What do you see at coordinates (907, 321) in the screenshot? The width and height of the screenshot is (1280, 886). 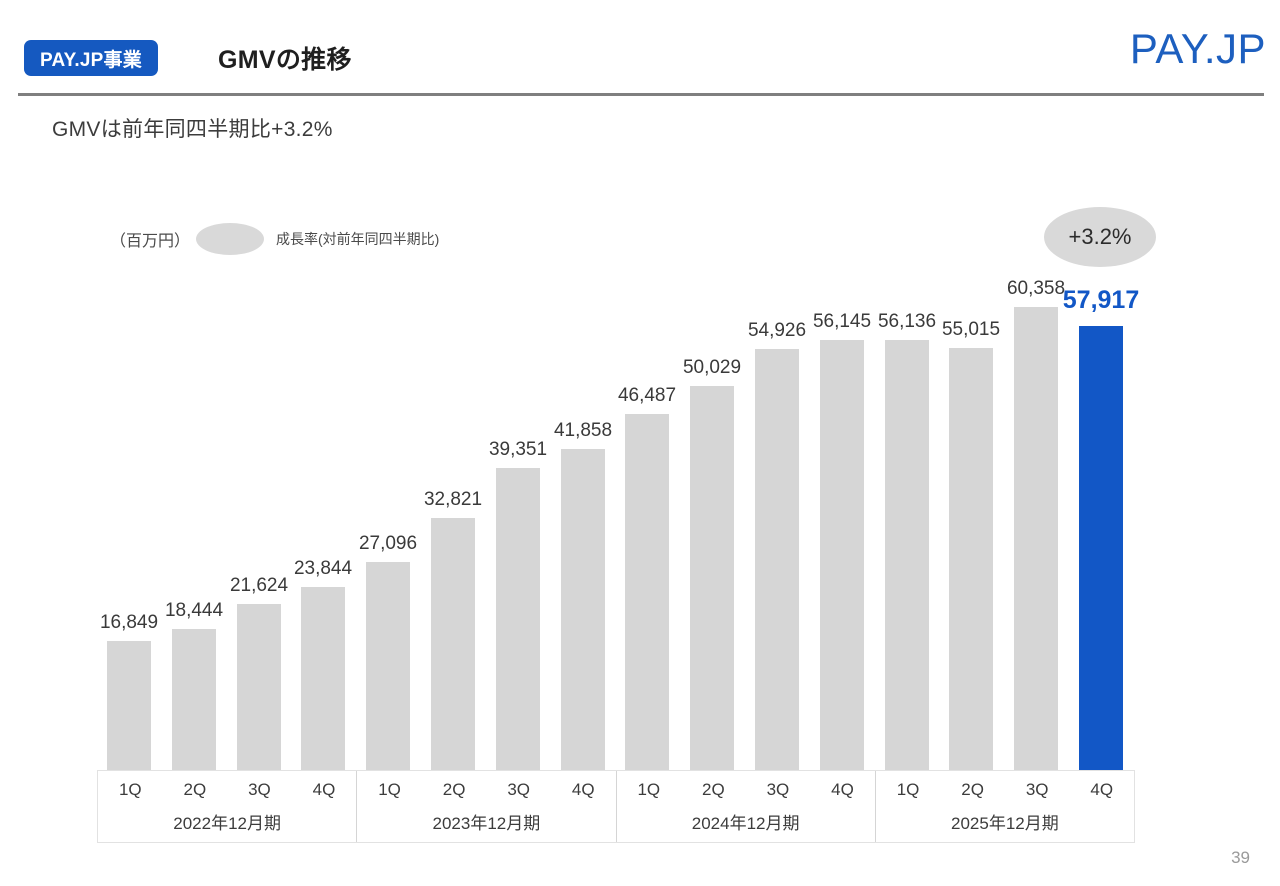 I see `bar-value-label: 56,136` at bounding box center [907, 321].